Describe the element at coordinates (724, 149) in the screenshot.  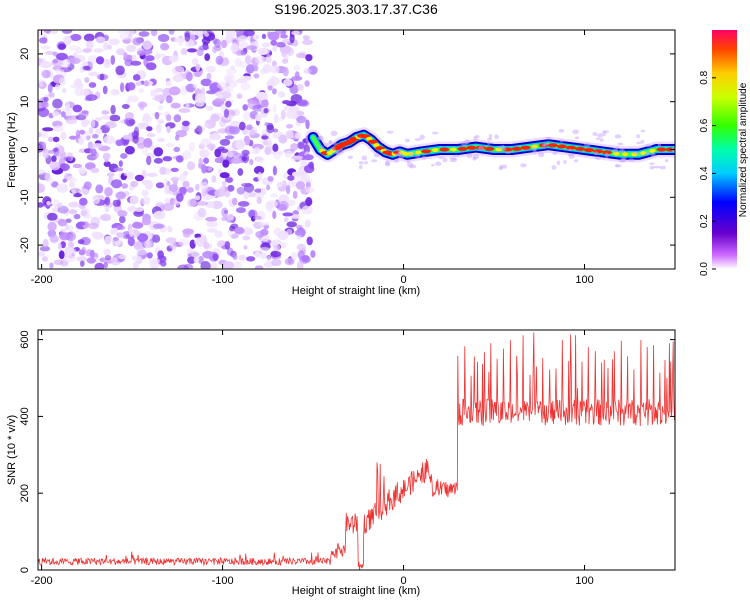
I see `colorbar-gradient` at that location.